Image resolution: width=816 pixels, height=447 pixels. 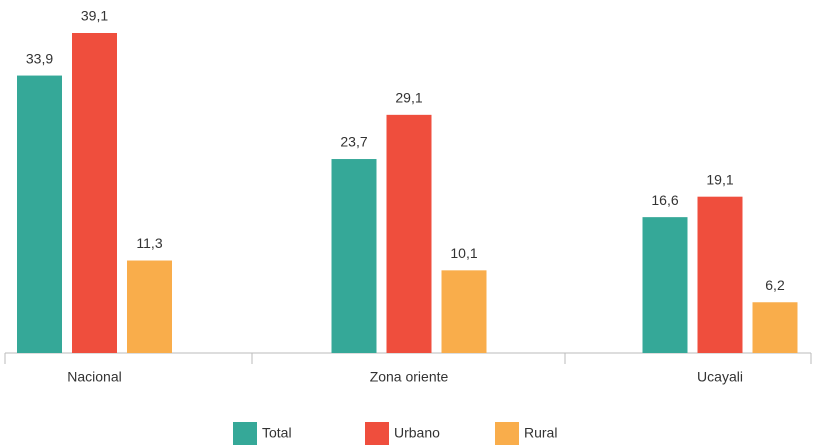 I want to click on data-label: 19,1, so click(x=719, y=179).